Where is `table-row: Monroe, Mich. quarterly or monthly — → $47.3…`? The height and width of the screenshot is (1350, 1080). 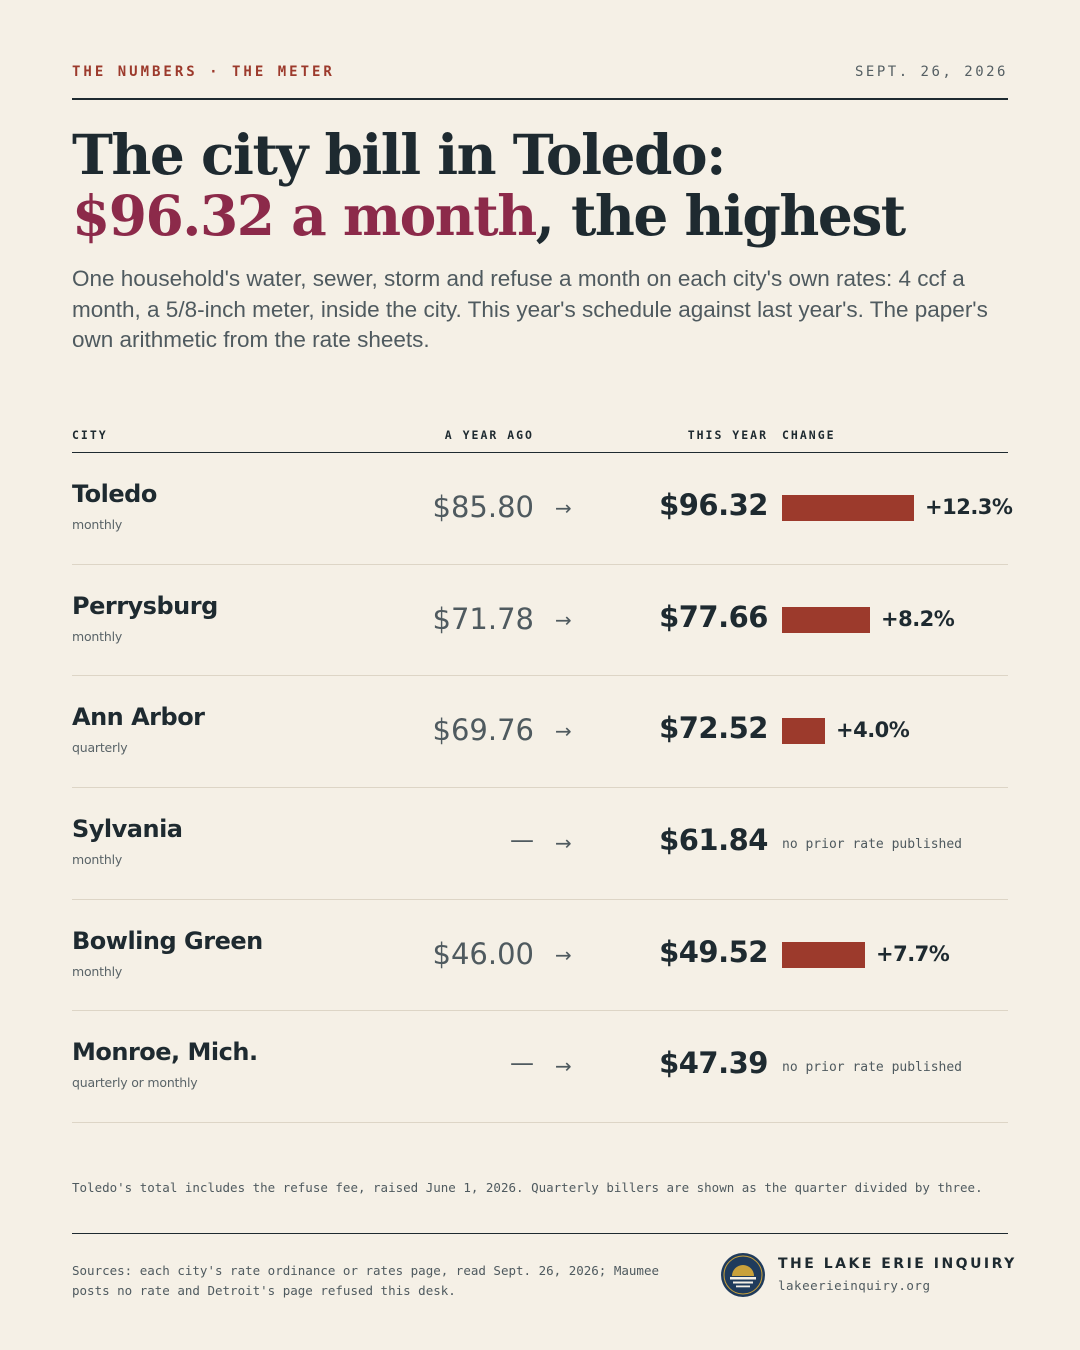 table-row: Monroe, Mich. quarterly or monthly — → $47.3… is located at coordinates (540, 1067).